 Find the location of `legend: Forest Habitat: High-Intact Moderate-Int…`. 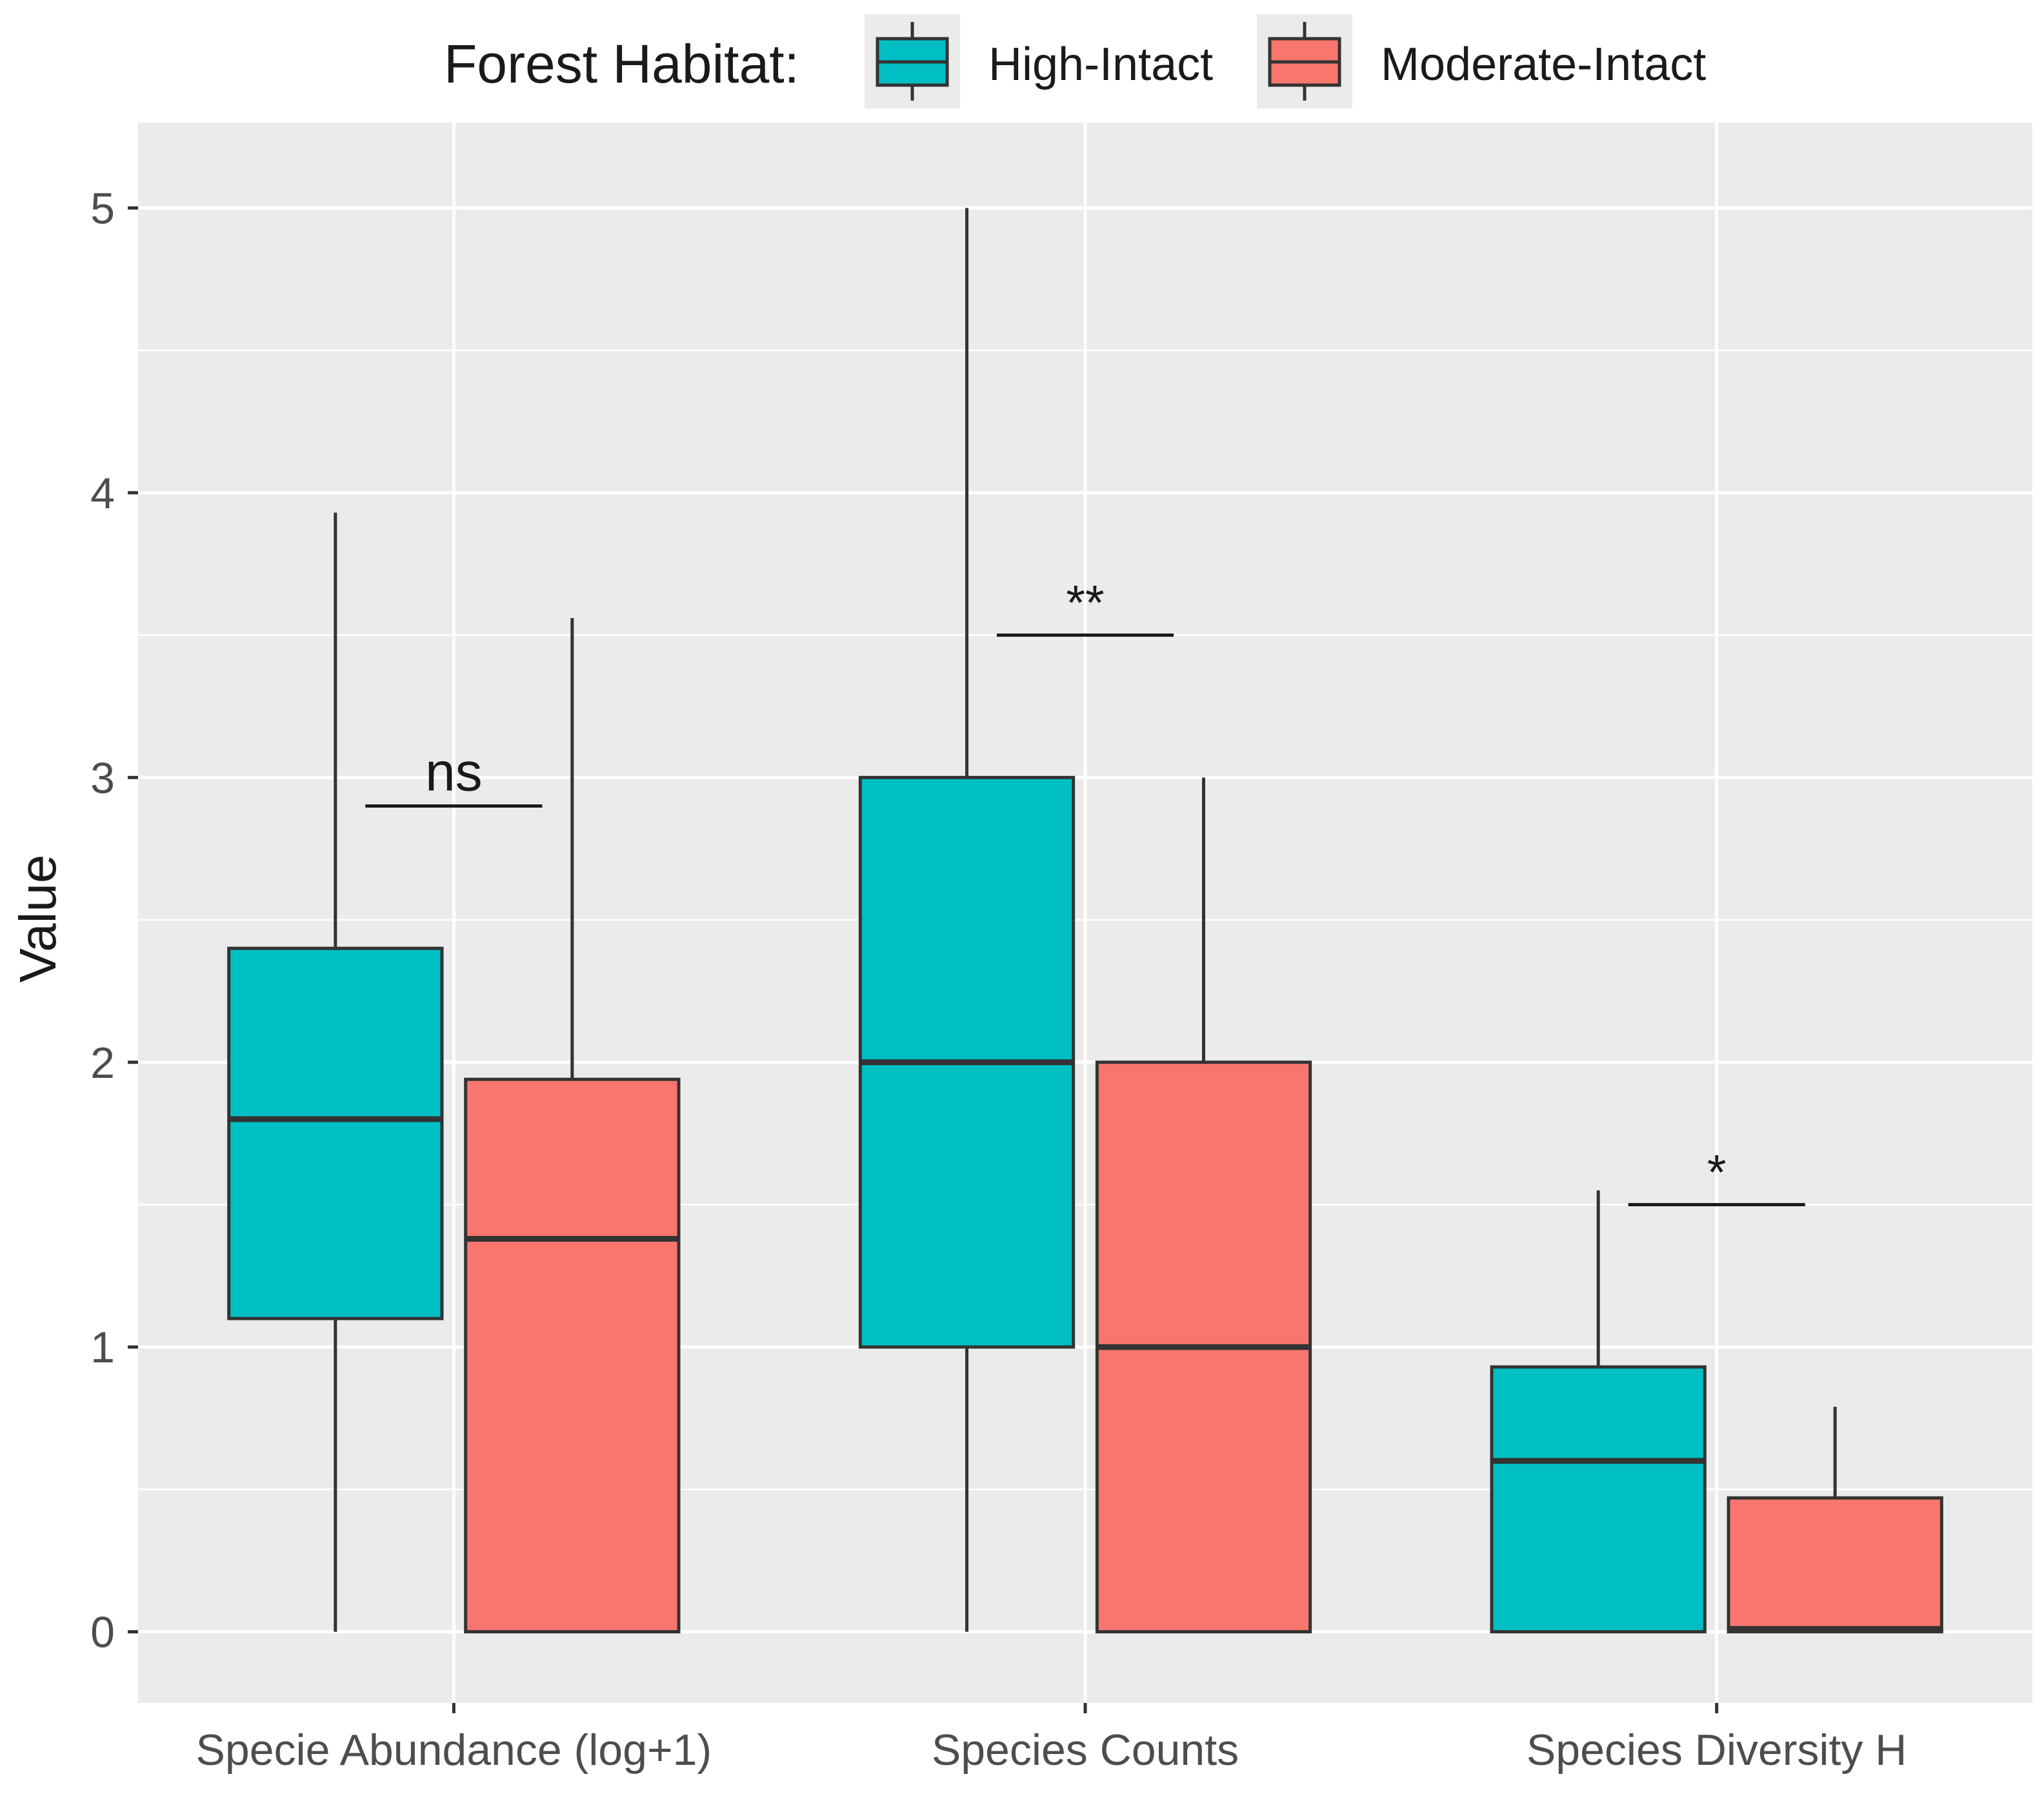

legend: Forest Habitat: High-Intact Moderate-Int… is located at coordinates (1075, 61).